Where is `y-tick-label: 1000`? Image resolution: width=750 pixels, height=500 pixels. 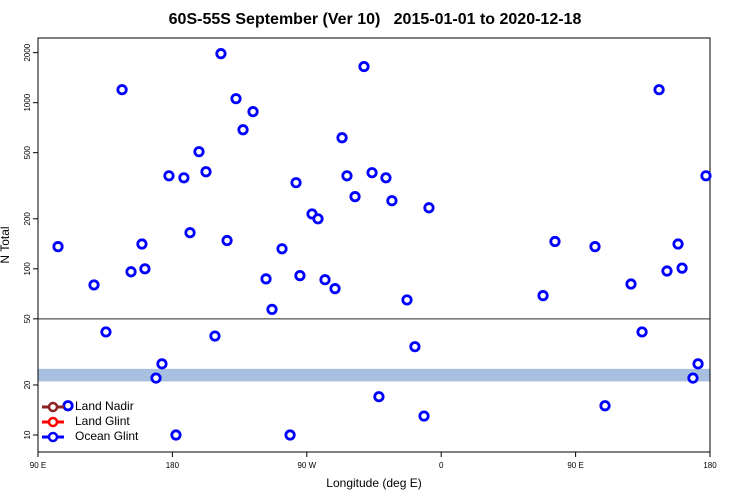
y-tick-label: 1000 is located at coordinates (27, 102).